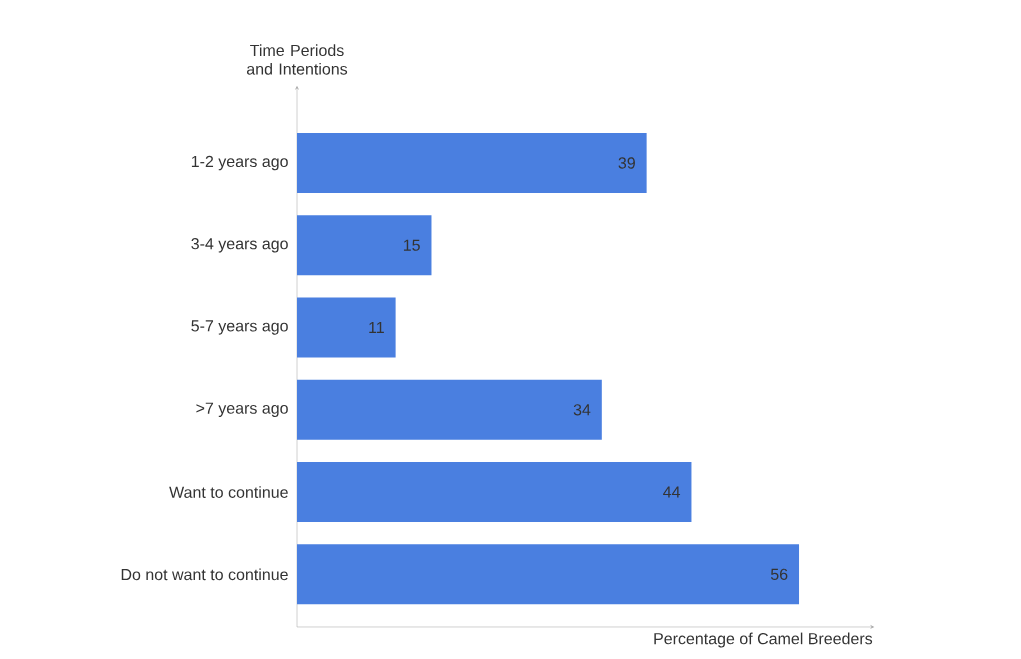 This screenshot has width=1021, height=659. Describe the element at coordinates (763, 640) in the screenshot. I see `x-axis-title: Percentage of Camel Breeders` at that location.